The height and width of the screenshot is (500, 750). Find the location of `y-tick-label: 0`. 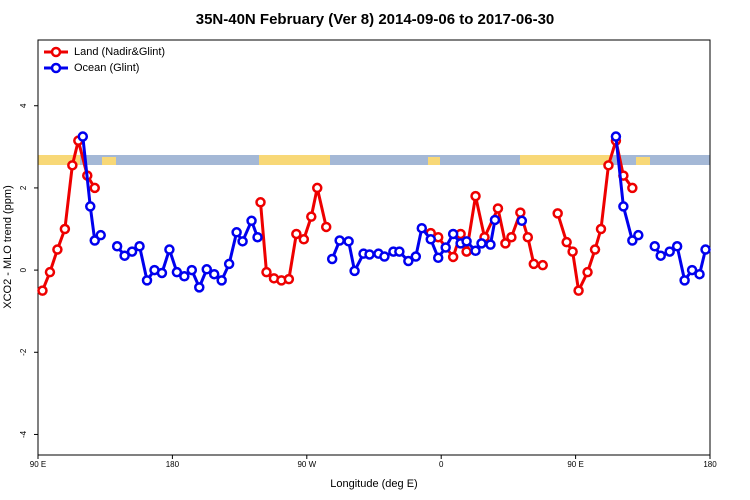

y-tick-label: 0 is located at coordinates (23, 269).